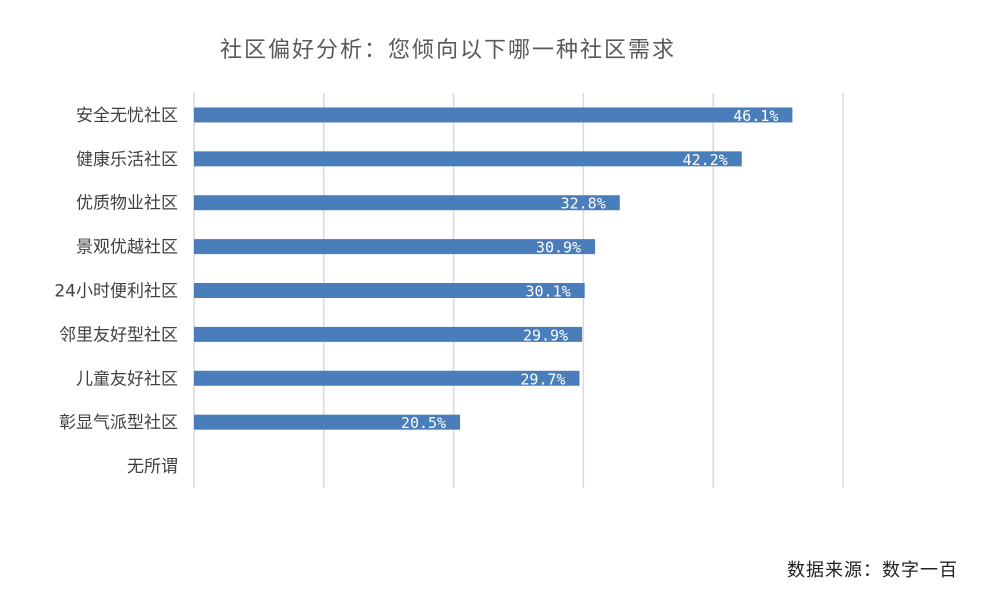 The height and width of the screenshot is (612, 998). Describe the element at coordinates (755, 116) in the screenshot. I see `data-label: 46.1%` at that location.